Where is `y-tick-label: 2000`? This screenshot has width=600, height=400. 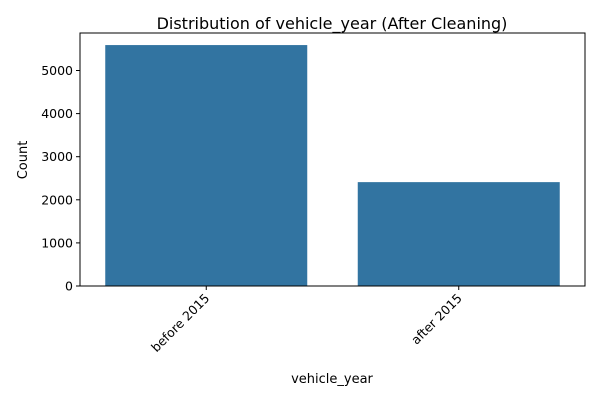
y-tick-label: 2000 is located at coordinates (57, 199).